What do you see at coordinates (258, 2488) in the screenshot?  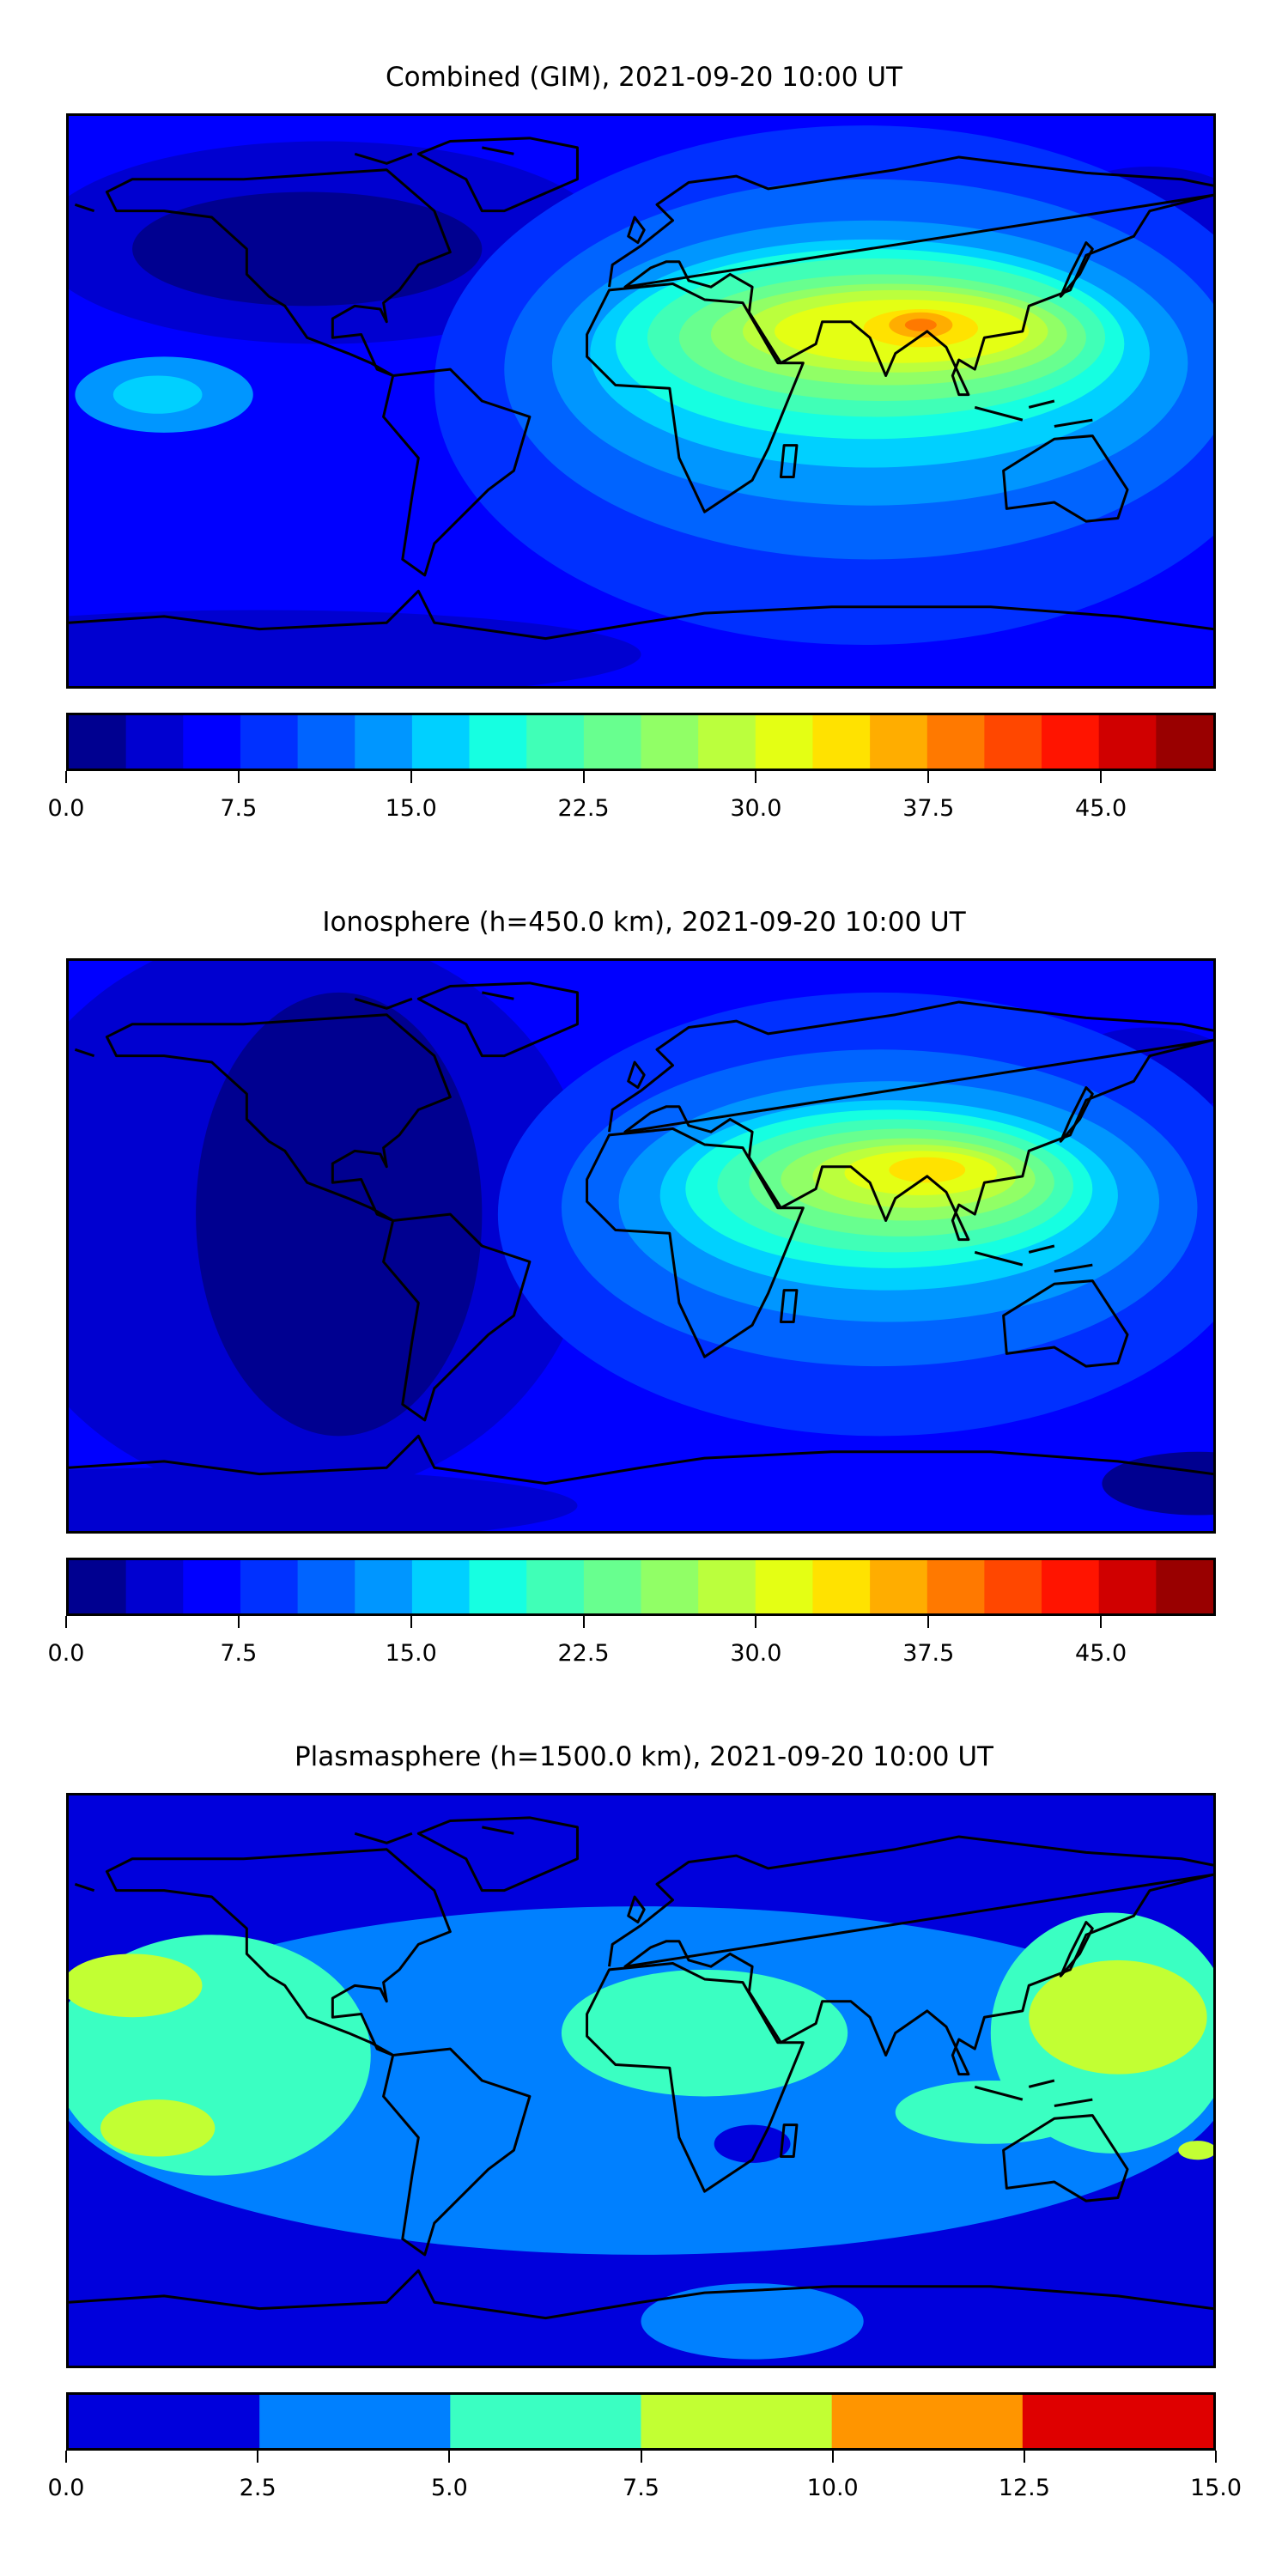 I see `colorbar-tick-label: 2.5` at bounding box center [258, 2488].